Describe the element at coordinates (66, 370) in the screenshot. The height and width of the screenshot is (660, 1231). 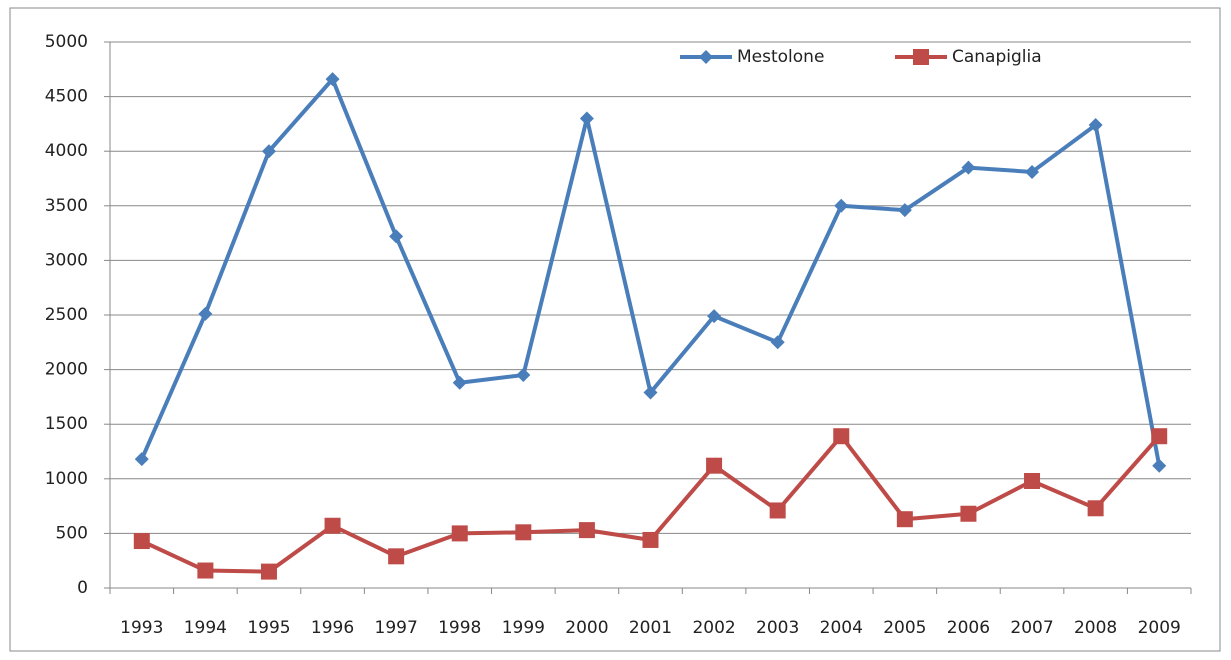
I see `y-tick-label: 2000` at that location.